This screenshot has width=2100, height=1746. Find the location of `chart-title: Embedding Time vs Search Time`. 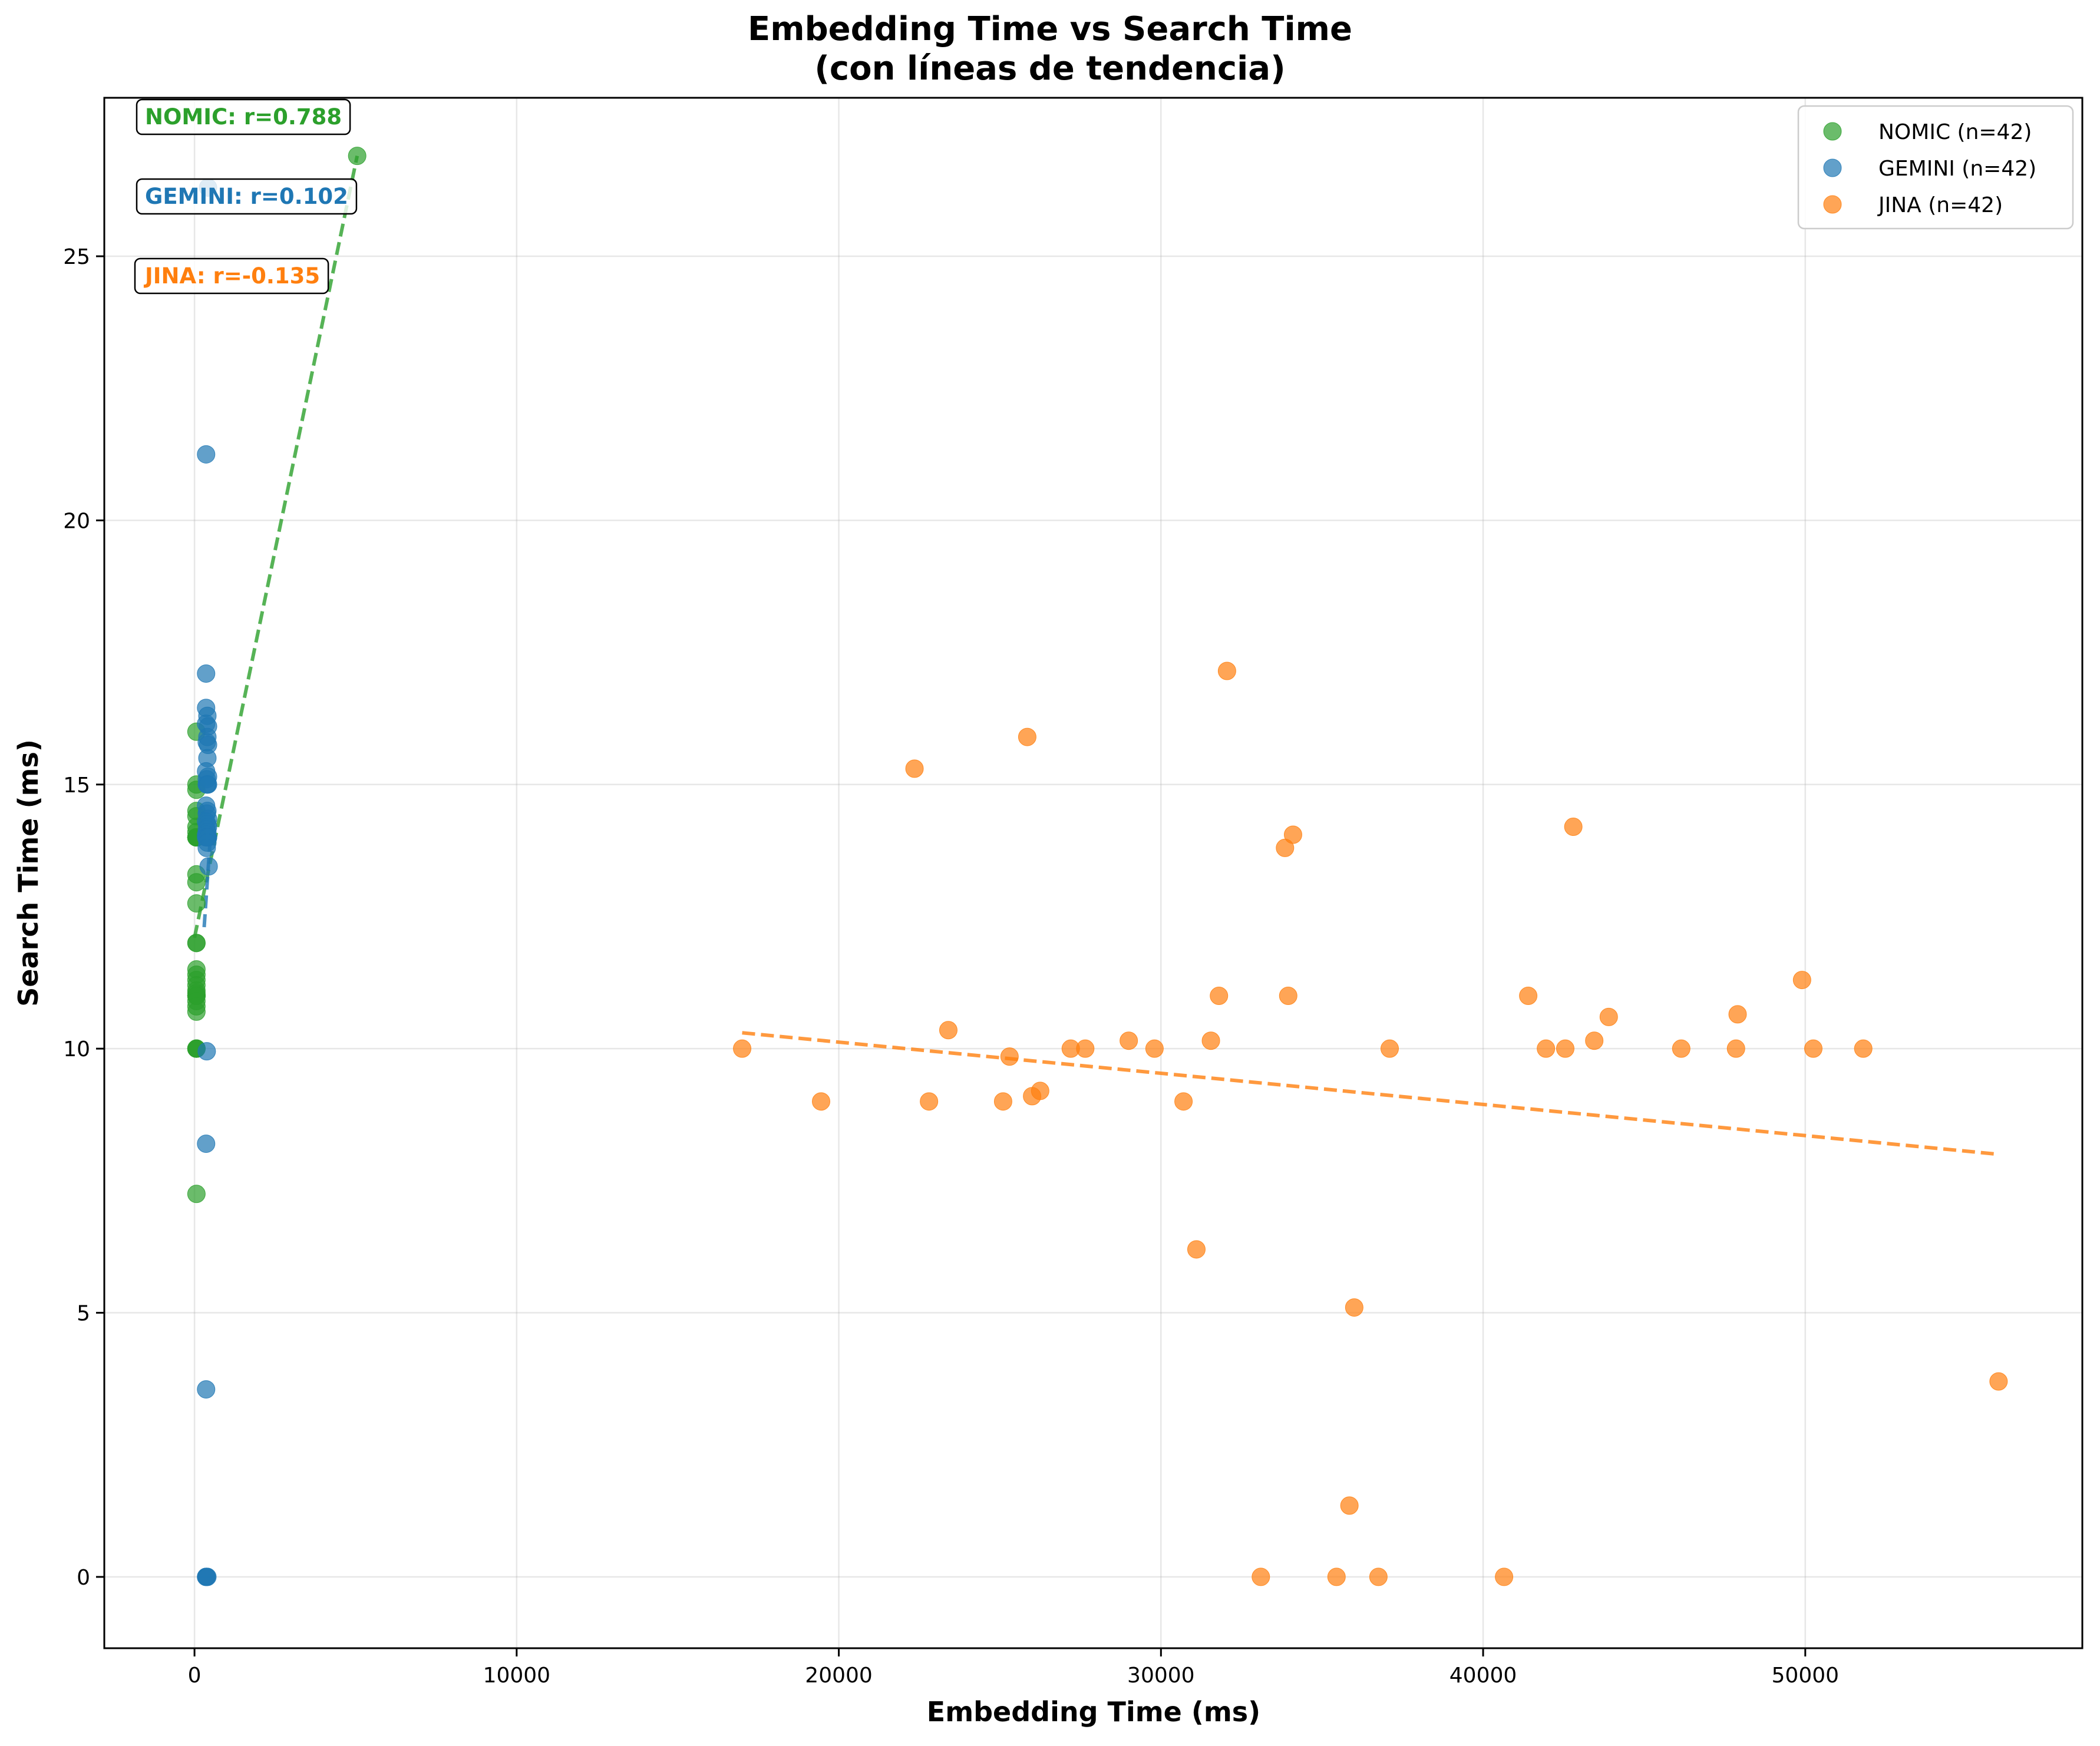

chart-title: Embedding Time vs Search Time is located at coordinates (1050, 29).